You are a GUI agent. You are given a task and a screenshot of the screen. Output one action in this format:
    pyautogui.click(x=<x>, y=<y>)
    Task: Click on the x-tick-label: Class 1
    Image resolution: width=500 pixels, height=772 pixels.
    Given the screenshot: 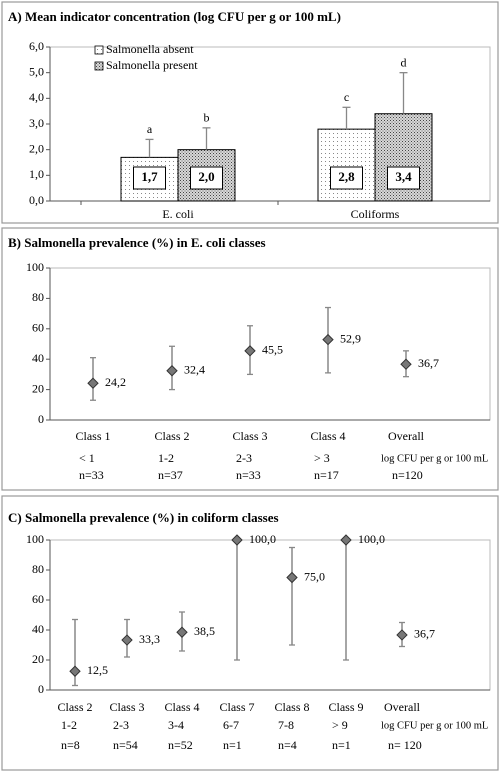 What is the action you would take?
    pyautogui.click(x=92, y=436)
    